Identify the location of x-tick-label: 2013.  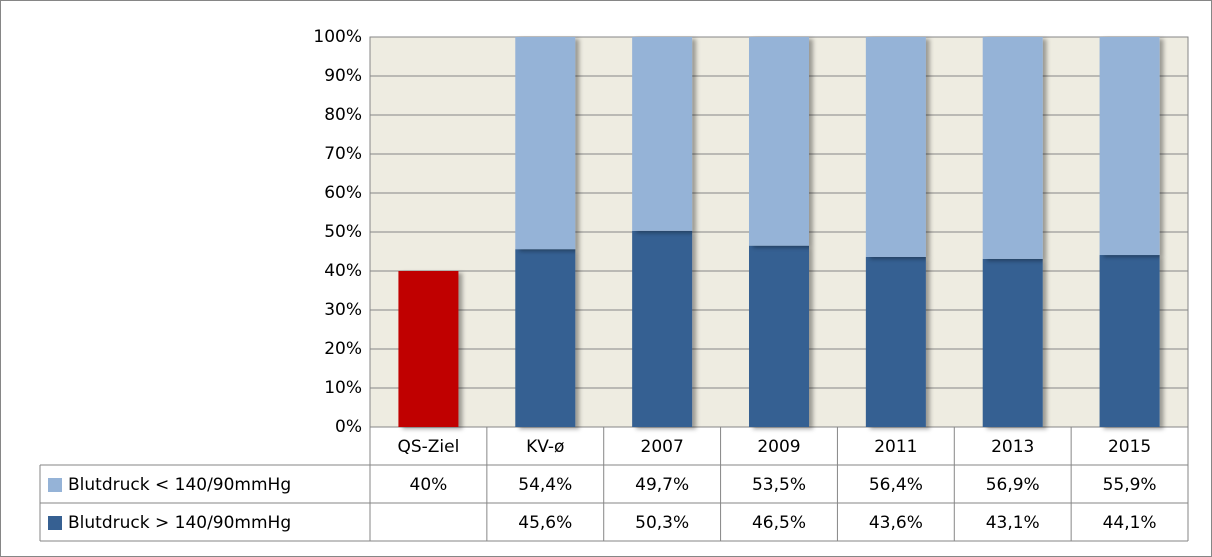
(1012, 447).